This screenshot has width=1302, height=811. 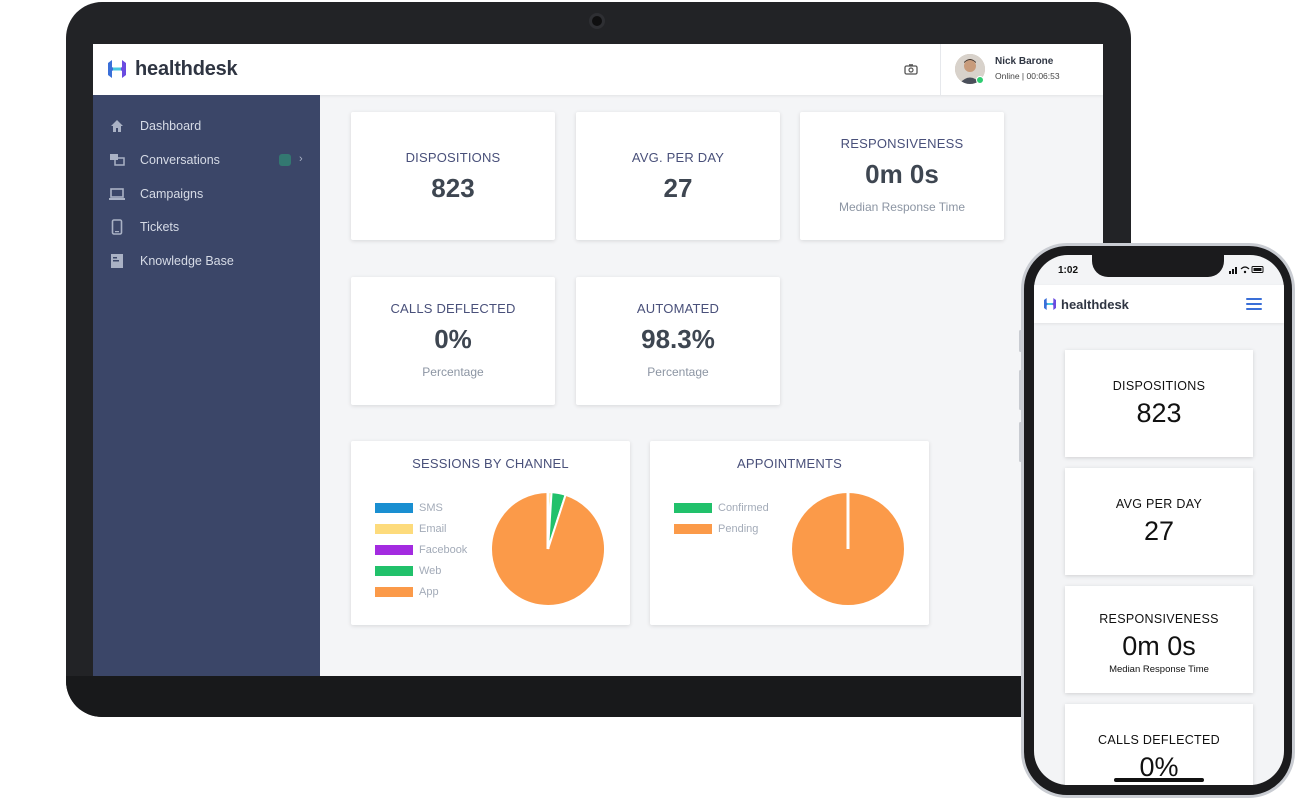 I want to click on phone-dispositions-card: DISPOSITIONS 823, so click(x=1159, y=403).